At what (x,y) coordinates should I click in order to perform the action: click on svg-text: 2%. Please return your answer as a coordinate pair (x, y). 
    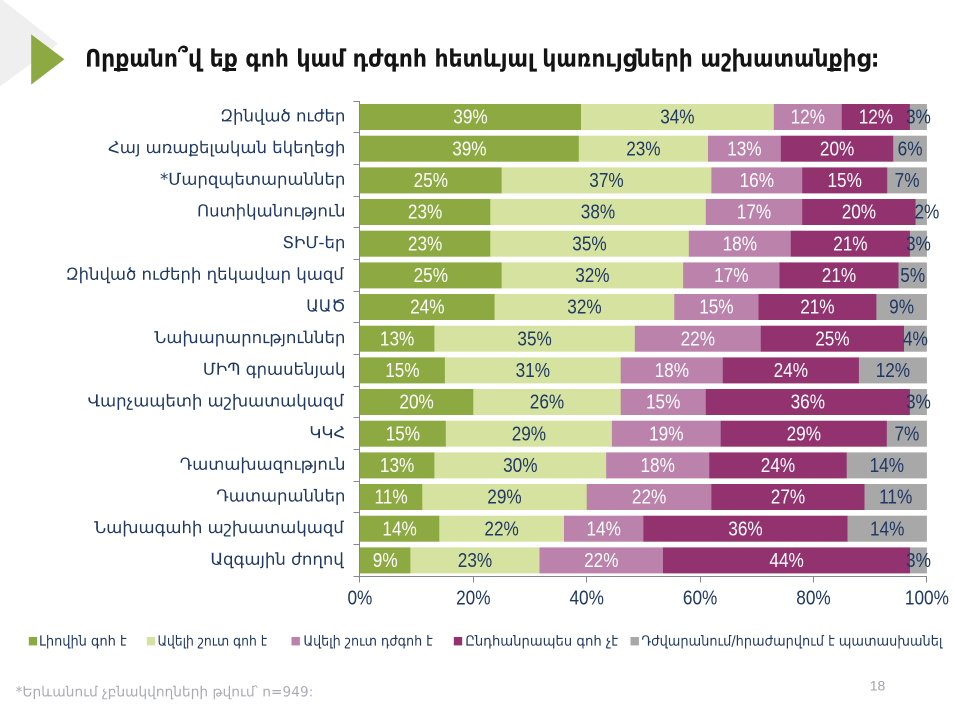
    Looking at the image, I should click on (926, 213).